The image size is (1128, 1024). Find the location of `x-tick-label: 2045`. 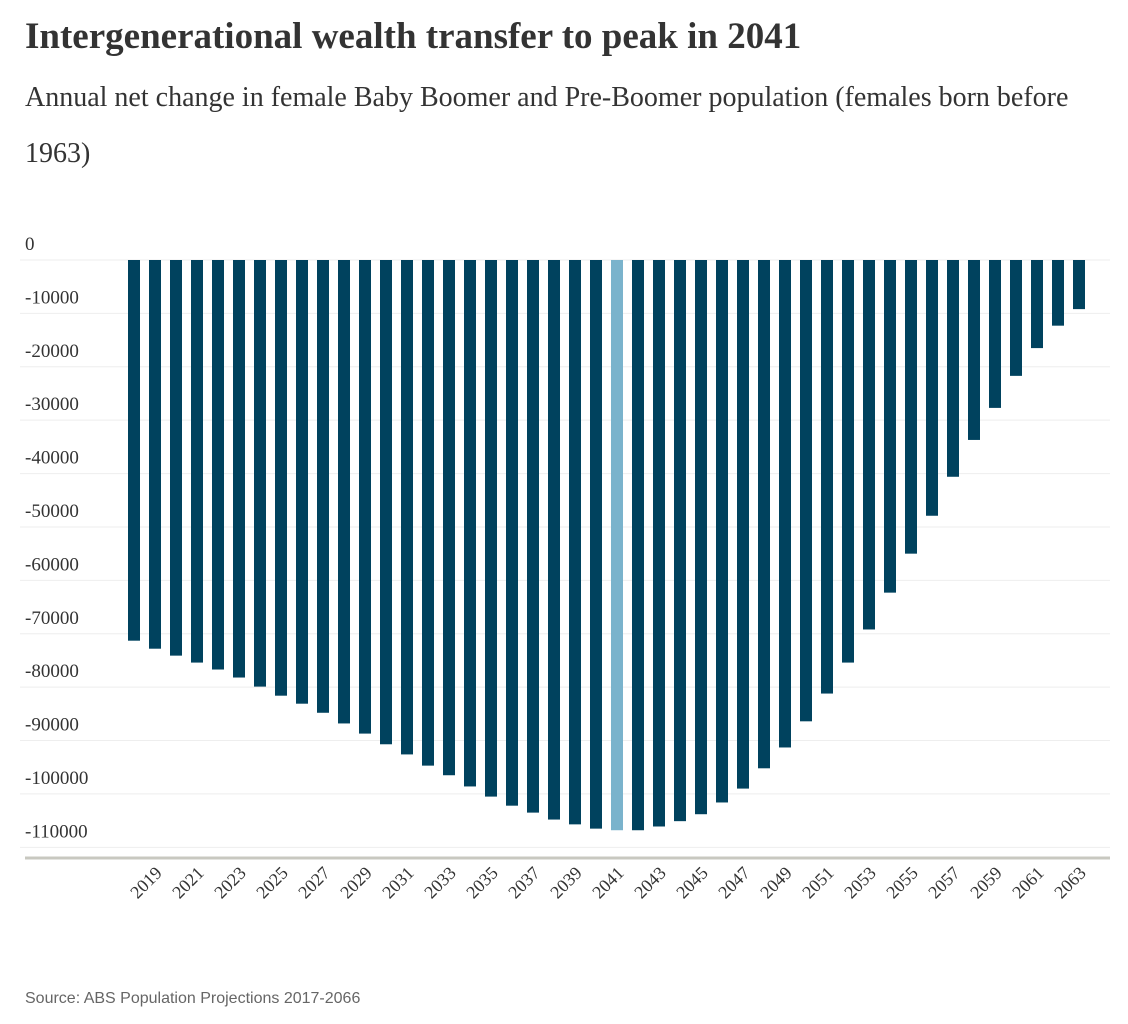

x-tick-label: 2045 is located at coordinates (692, 883).